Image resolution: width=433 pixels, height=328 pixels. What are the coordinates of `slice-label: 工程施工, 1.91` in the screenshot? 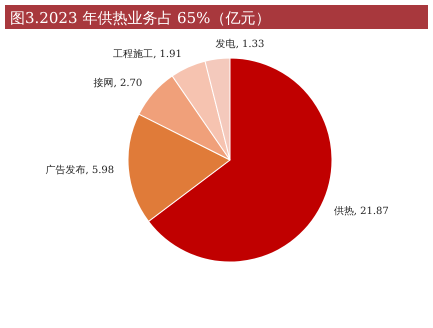 It's located at (147, 54).